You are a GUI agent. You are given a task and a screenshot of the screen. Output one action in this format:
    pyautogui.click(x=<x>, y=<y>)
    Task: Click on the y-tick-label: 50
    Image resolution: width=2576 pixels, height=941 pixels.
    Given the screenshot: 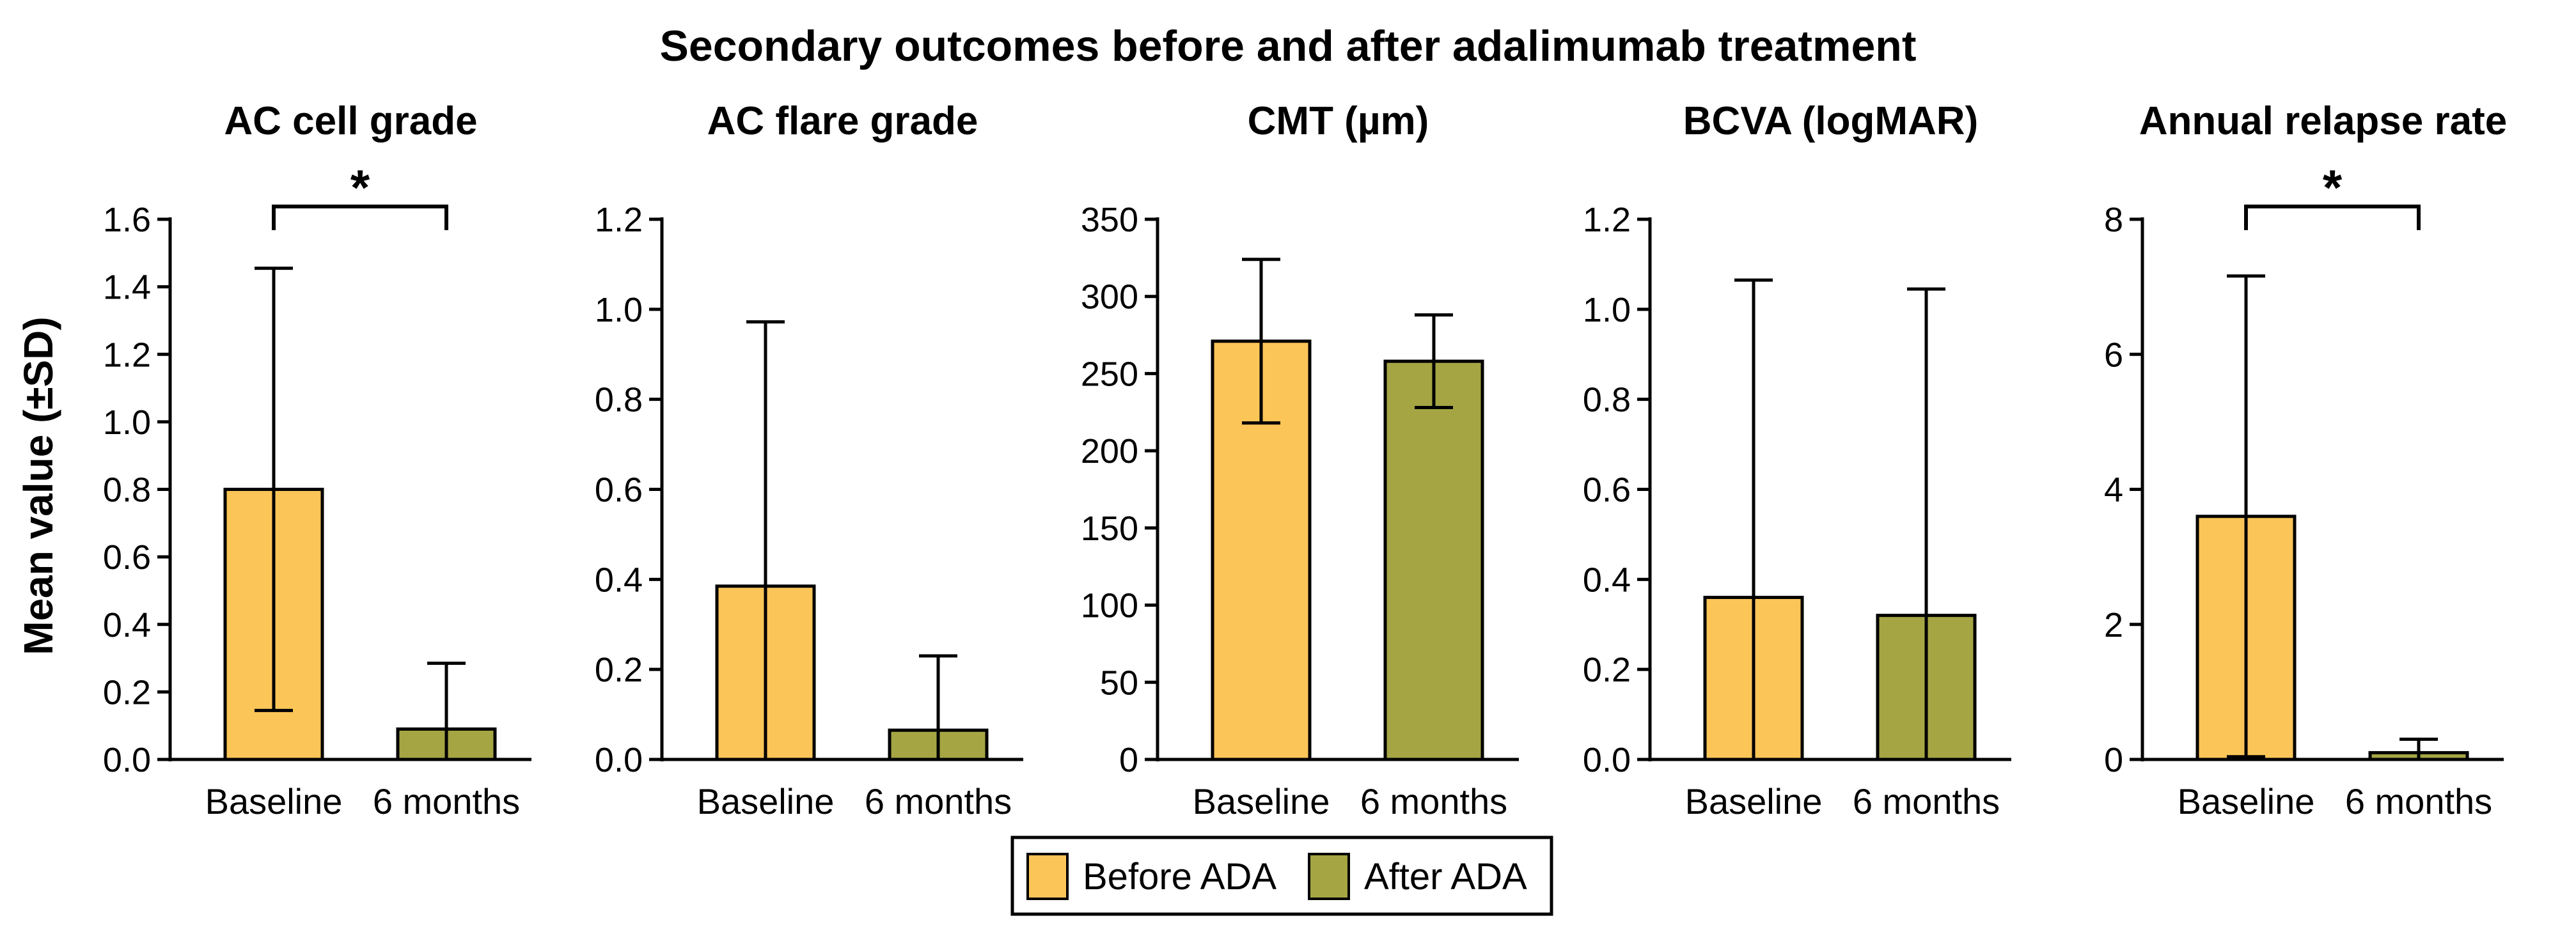 What is the action you would take?
    pyautogui.click(x=1119, y=683)
    